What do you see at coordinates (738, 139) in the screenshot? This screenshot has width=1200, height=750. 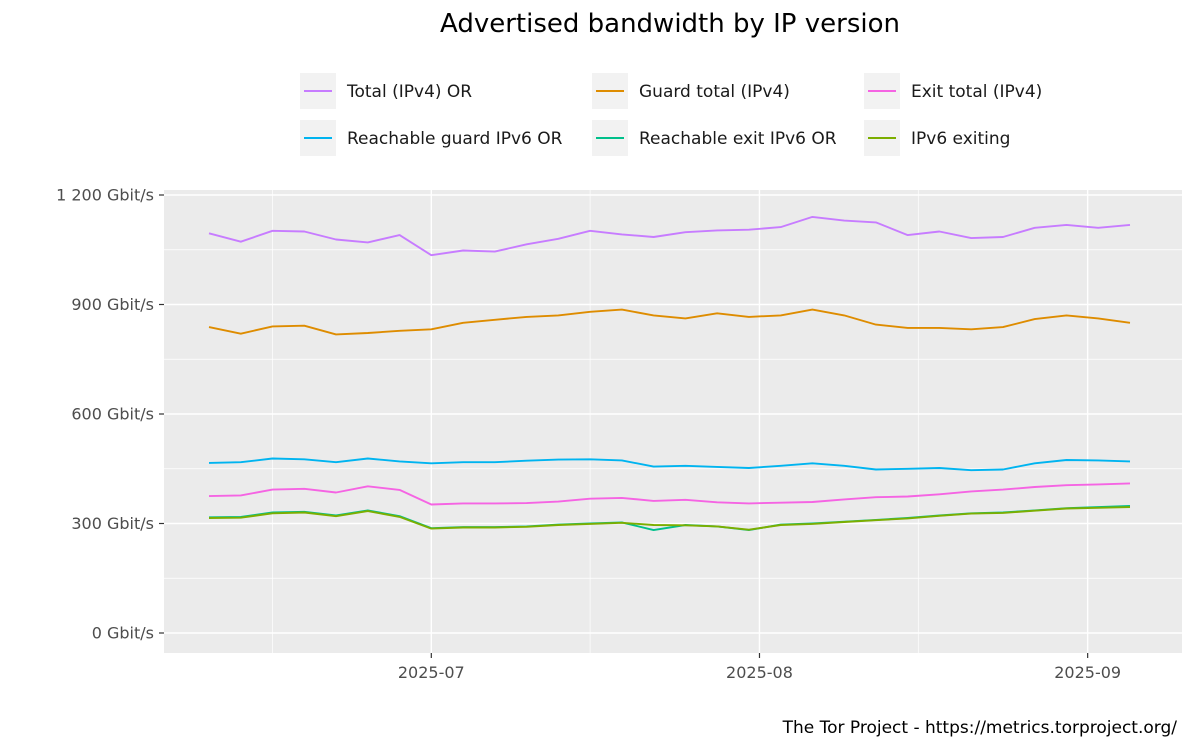 I see `legend-label: Reachable exit IPv6 OR` at bounding box center [738, 139].